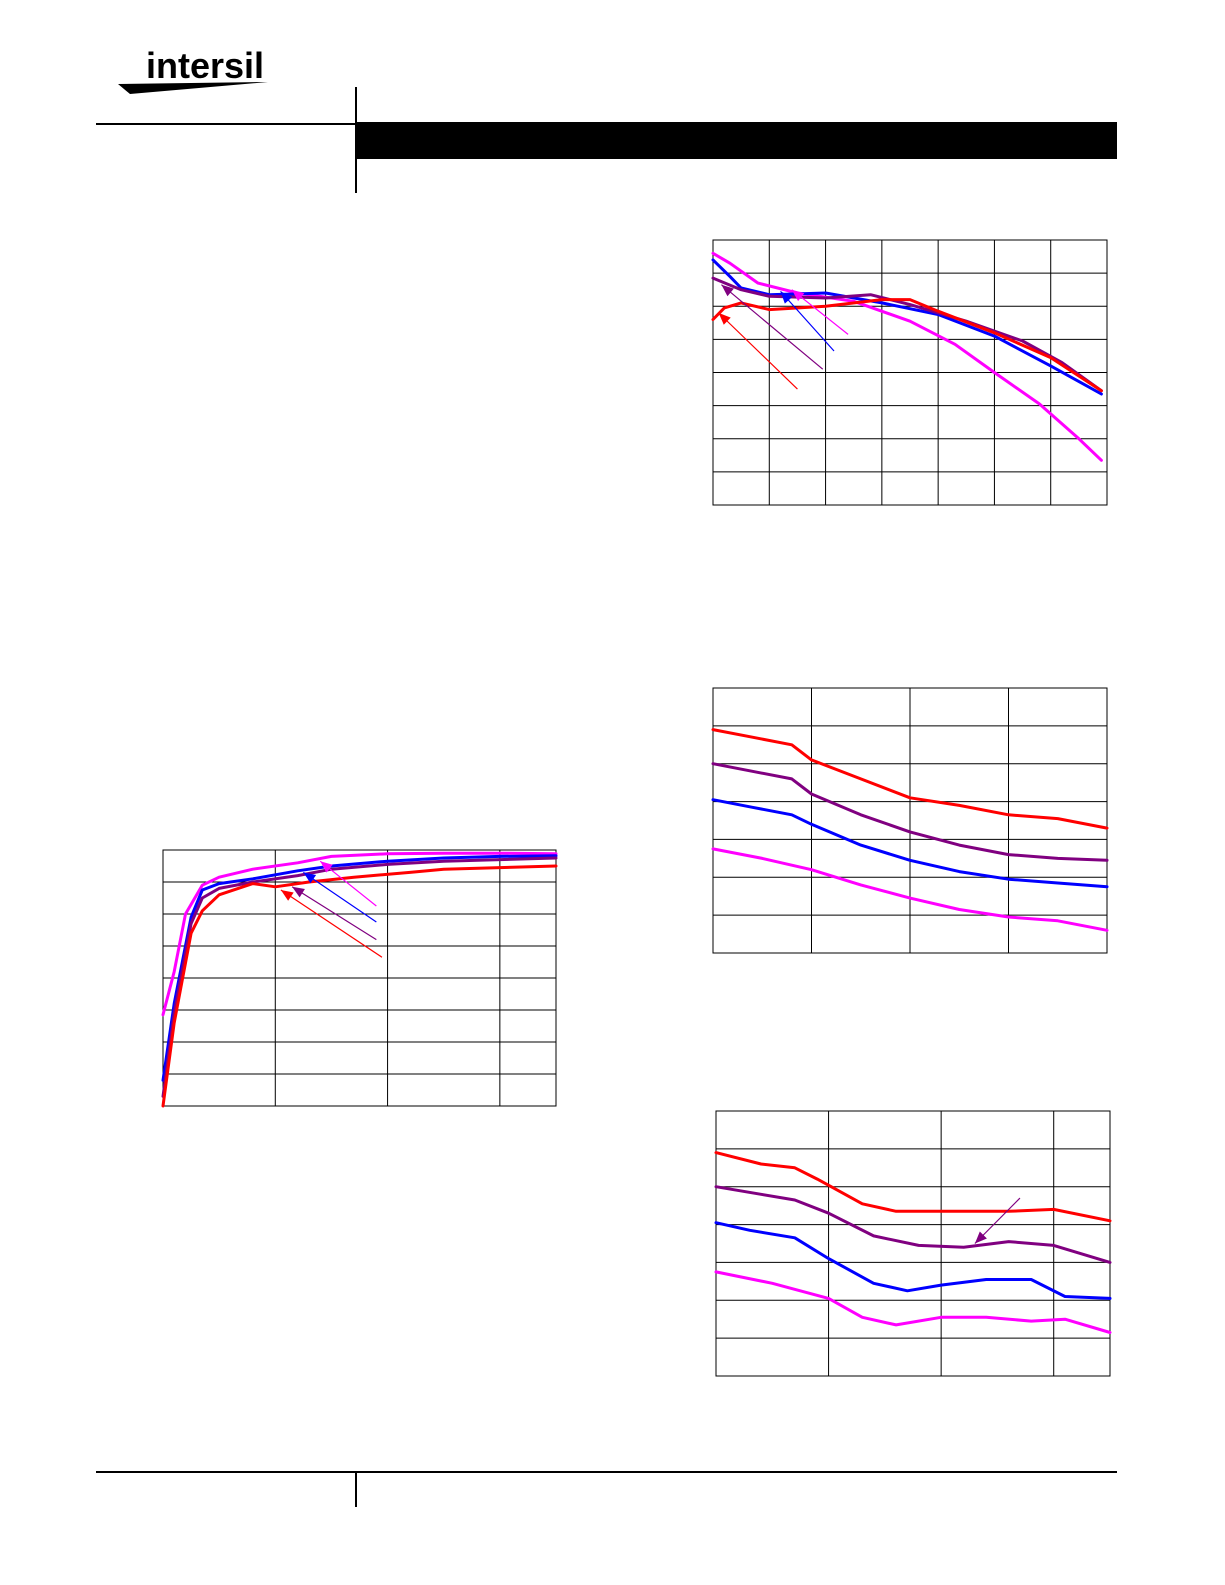 This screenshot has height=1585, width=1225. What do you see at coordinates (606, 1472) in the screenshot?
I see `footer-rule` at bounding box center [606, 1472].